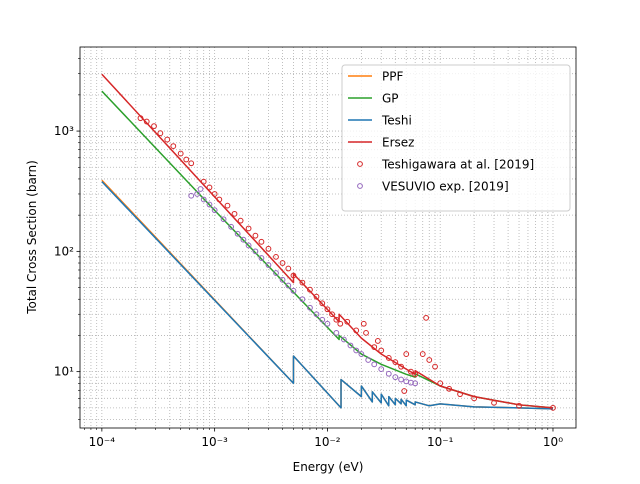 The image size is (640, 484). I want to click on x-tick-label: 10⁻⁴, so click(102, 442).